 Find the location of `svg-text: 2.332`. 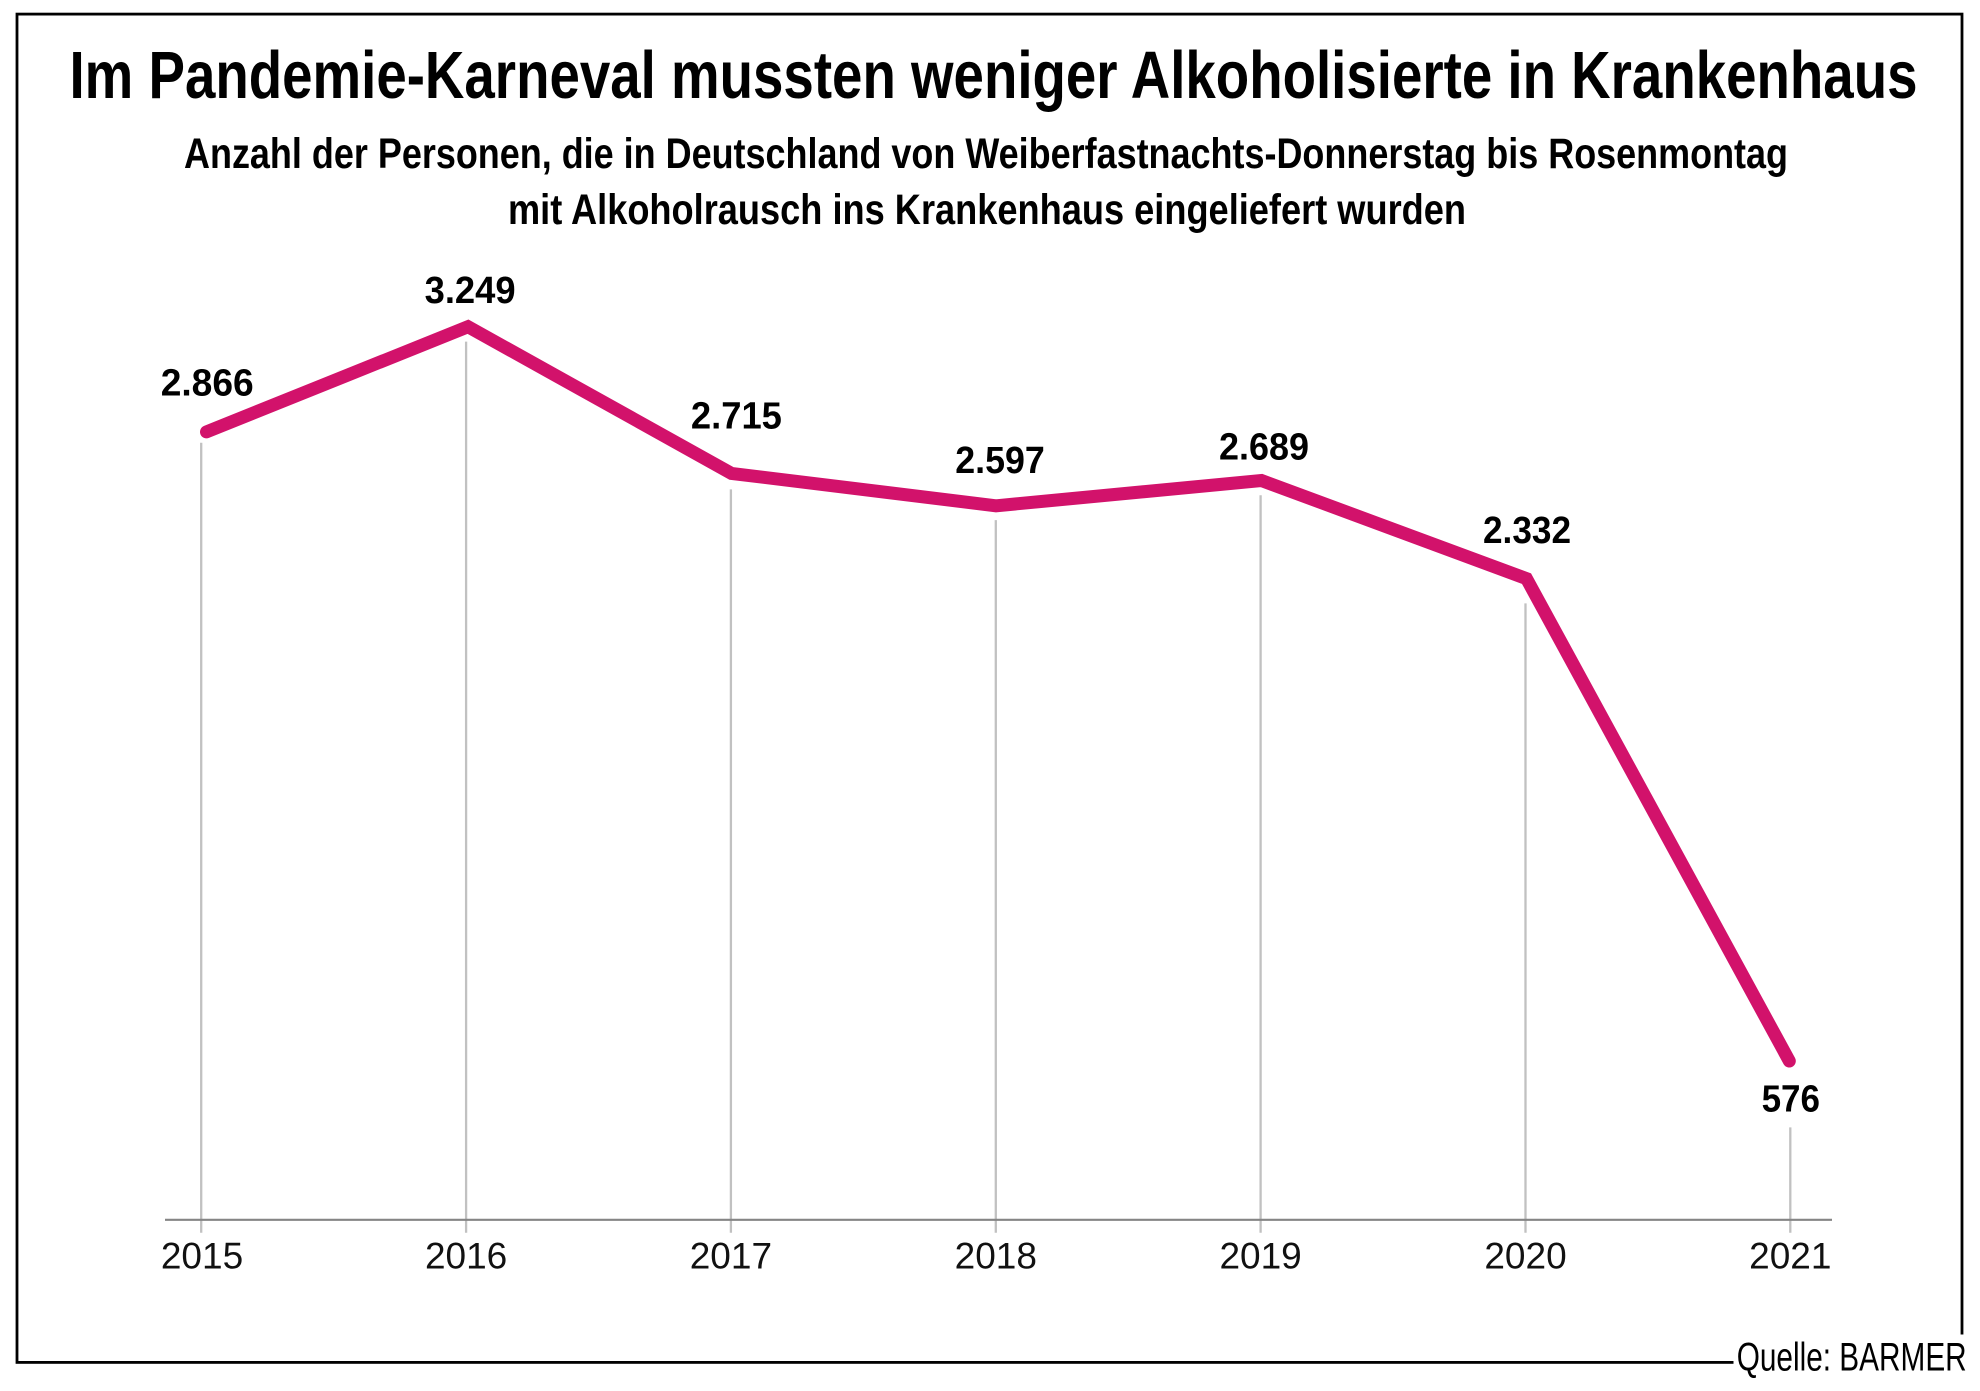

svg-text: 2.332 is located at coordinates (1527, 531).